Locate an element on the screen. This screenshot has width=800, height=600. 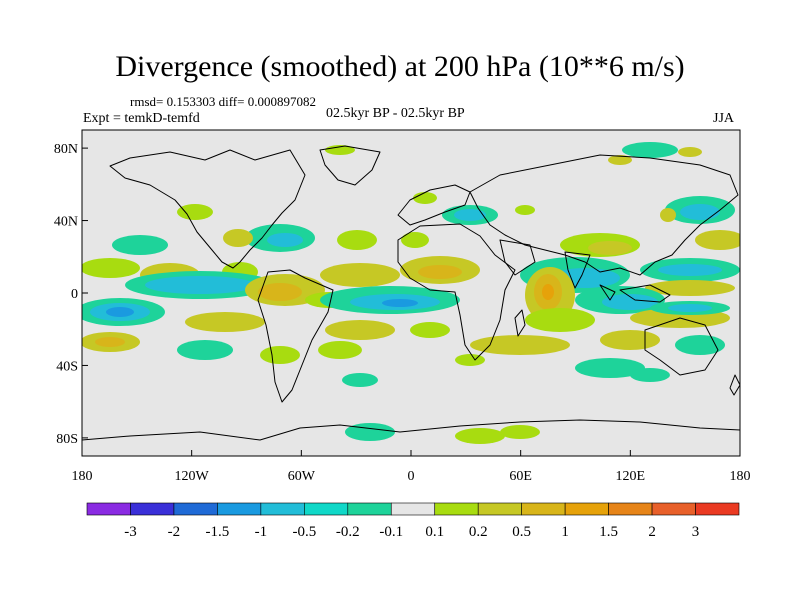
stats-text: rmsd= 0.153303 diff= 0.000897082 is located at coordinates (223, 101).